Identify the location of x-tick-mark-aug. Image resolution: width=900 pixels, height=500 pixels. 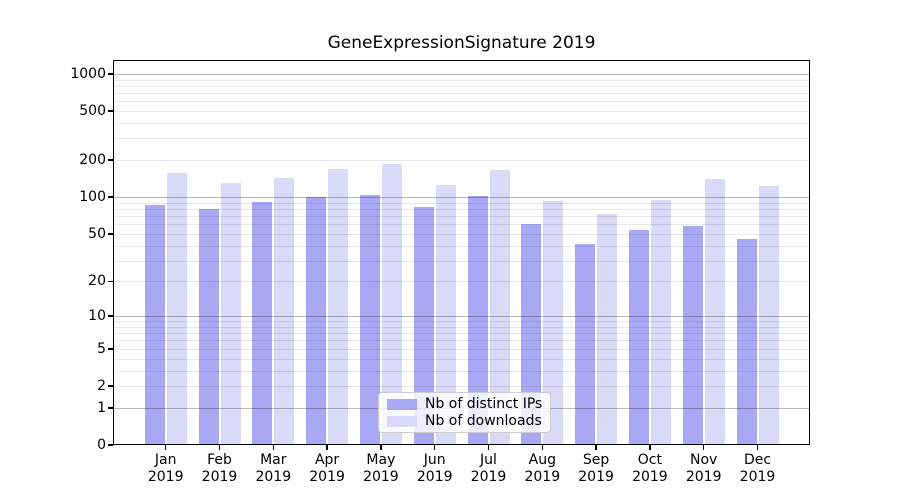
(542, 447).